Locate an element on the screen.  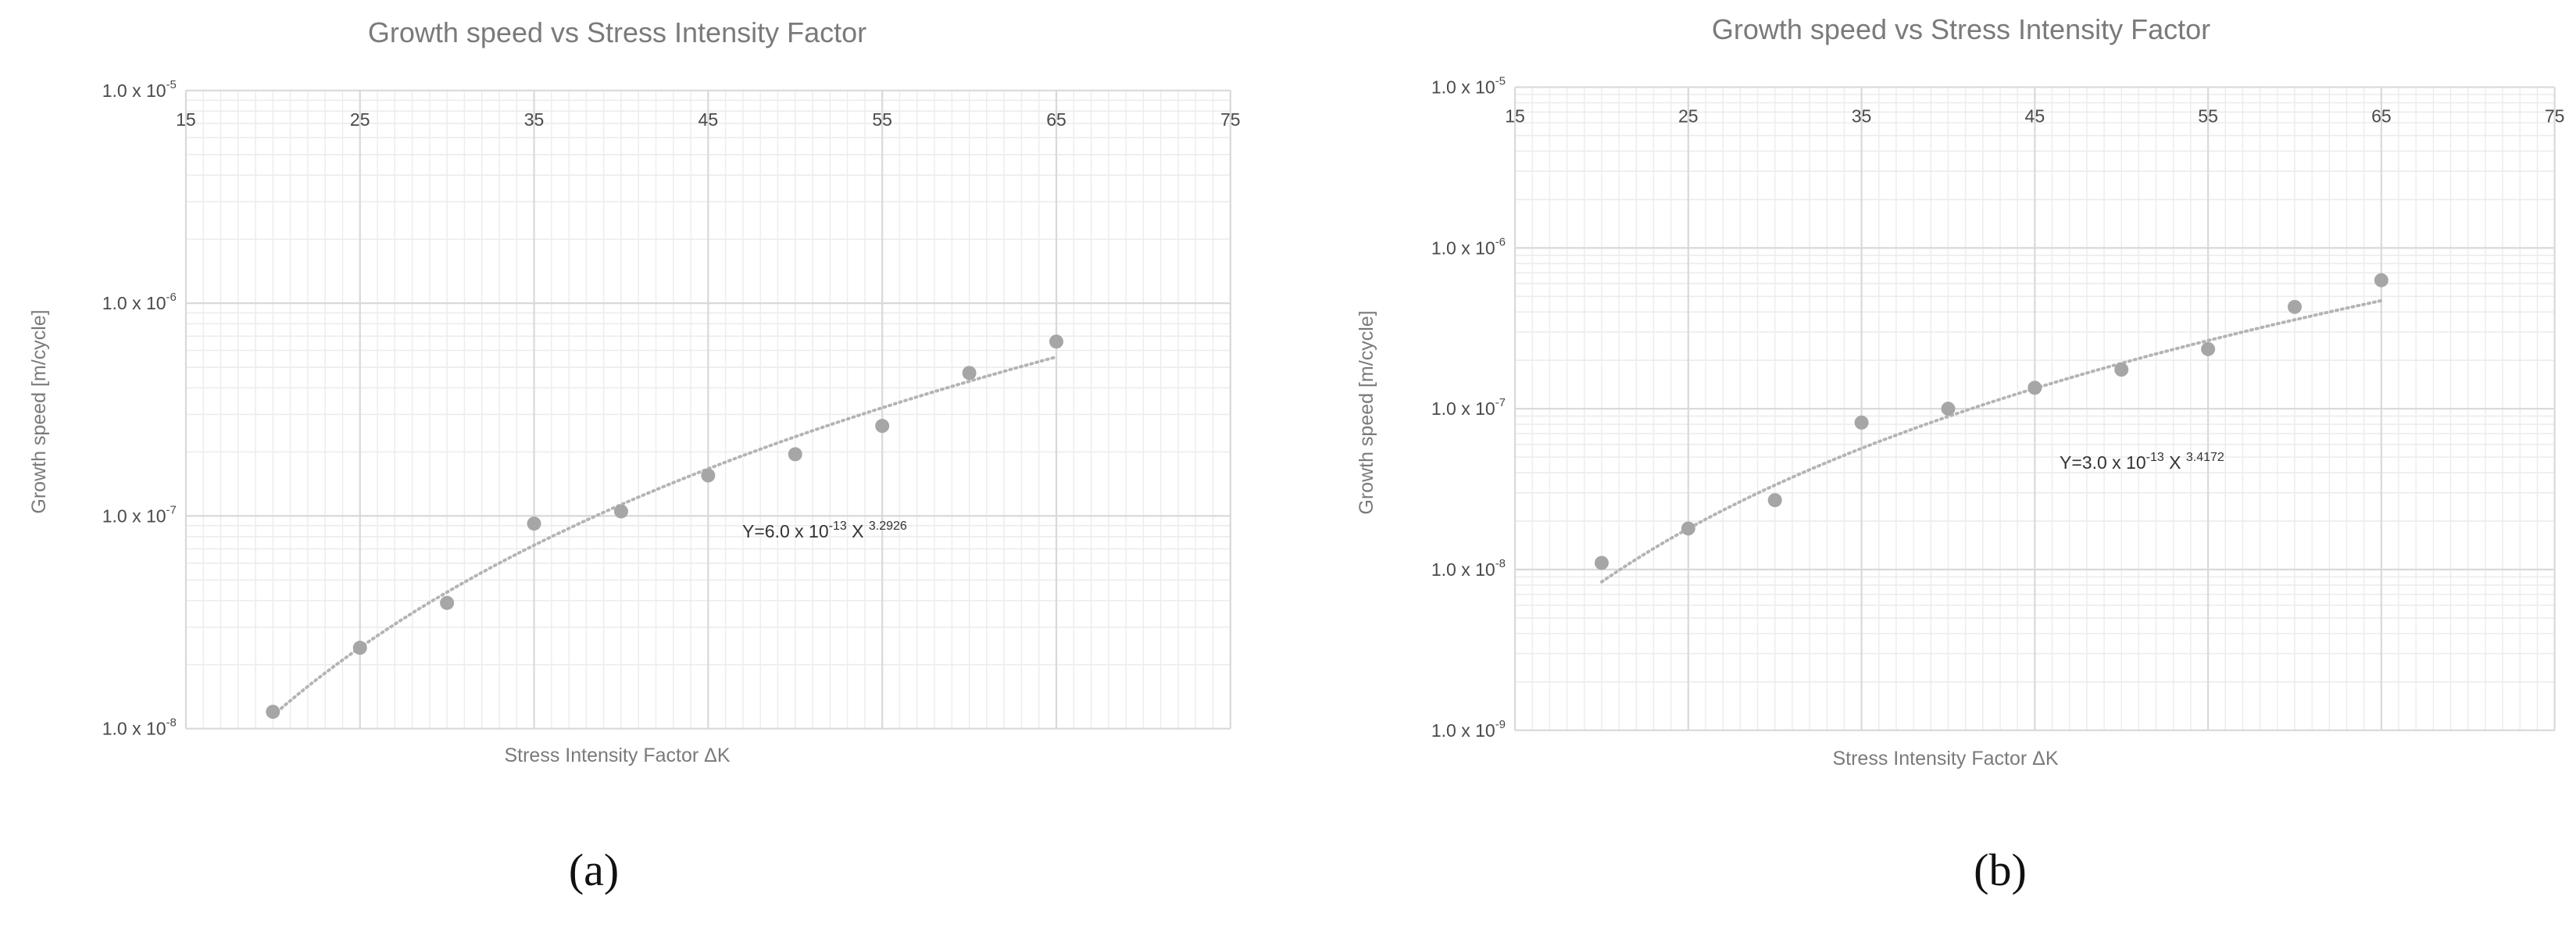
chart-b-equation-mid: X is located at coordinates (2175, 462).